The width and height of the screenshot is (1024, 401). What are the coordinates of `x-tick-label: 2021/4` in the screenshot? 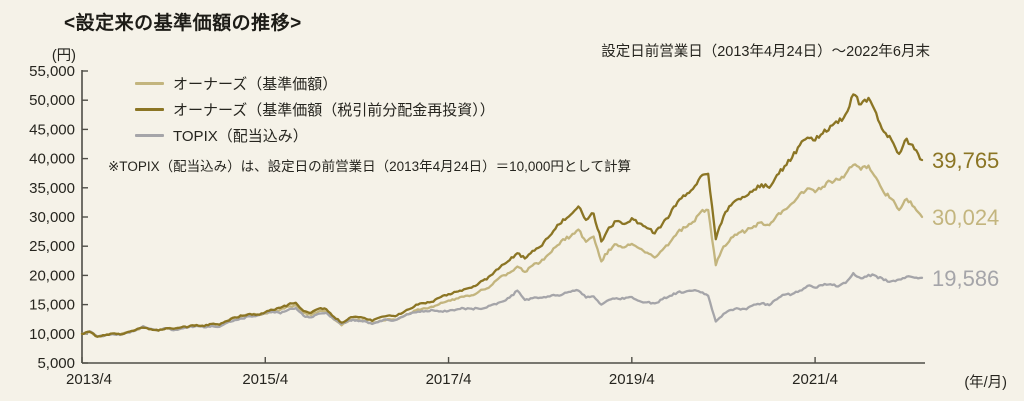 It's located at (815, 379).